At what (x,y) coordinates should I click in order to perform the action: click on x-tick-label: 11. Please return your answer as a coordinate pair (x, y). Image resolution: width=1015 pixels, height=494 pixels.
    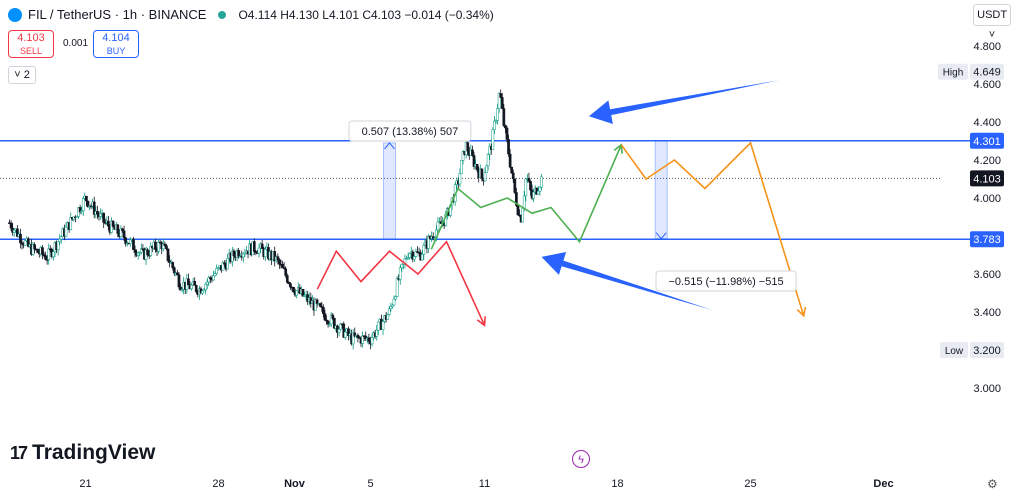
    Looking at the image, I should click on (484, 484).